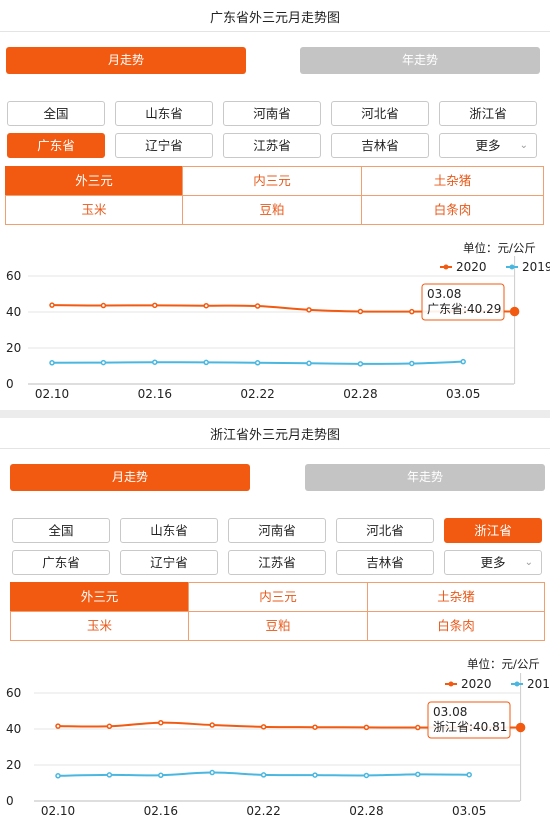 The height and width of the screenshot is (821, 550). I want to click on chevron-down-icon: ⌄, so click(523, 145).